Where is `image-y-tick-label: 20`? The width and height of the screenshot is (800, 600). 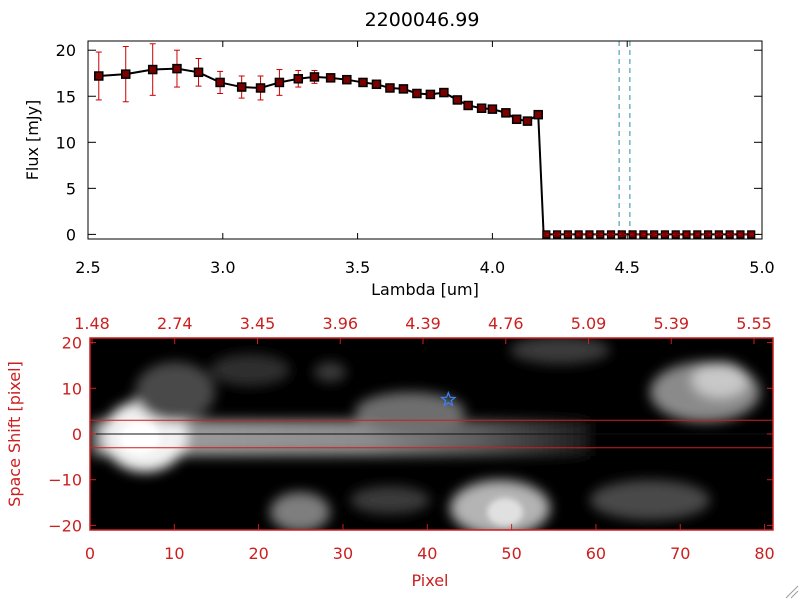 image-y-tick-label: 20 is located at coordinates (72, 343).